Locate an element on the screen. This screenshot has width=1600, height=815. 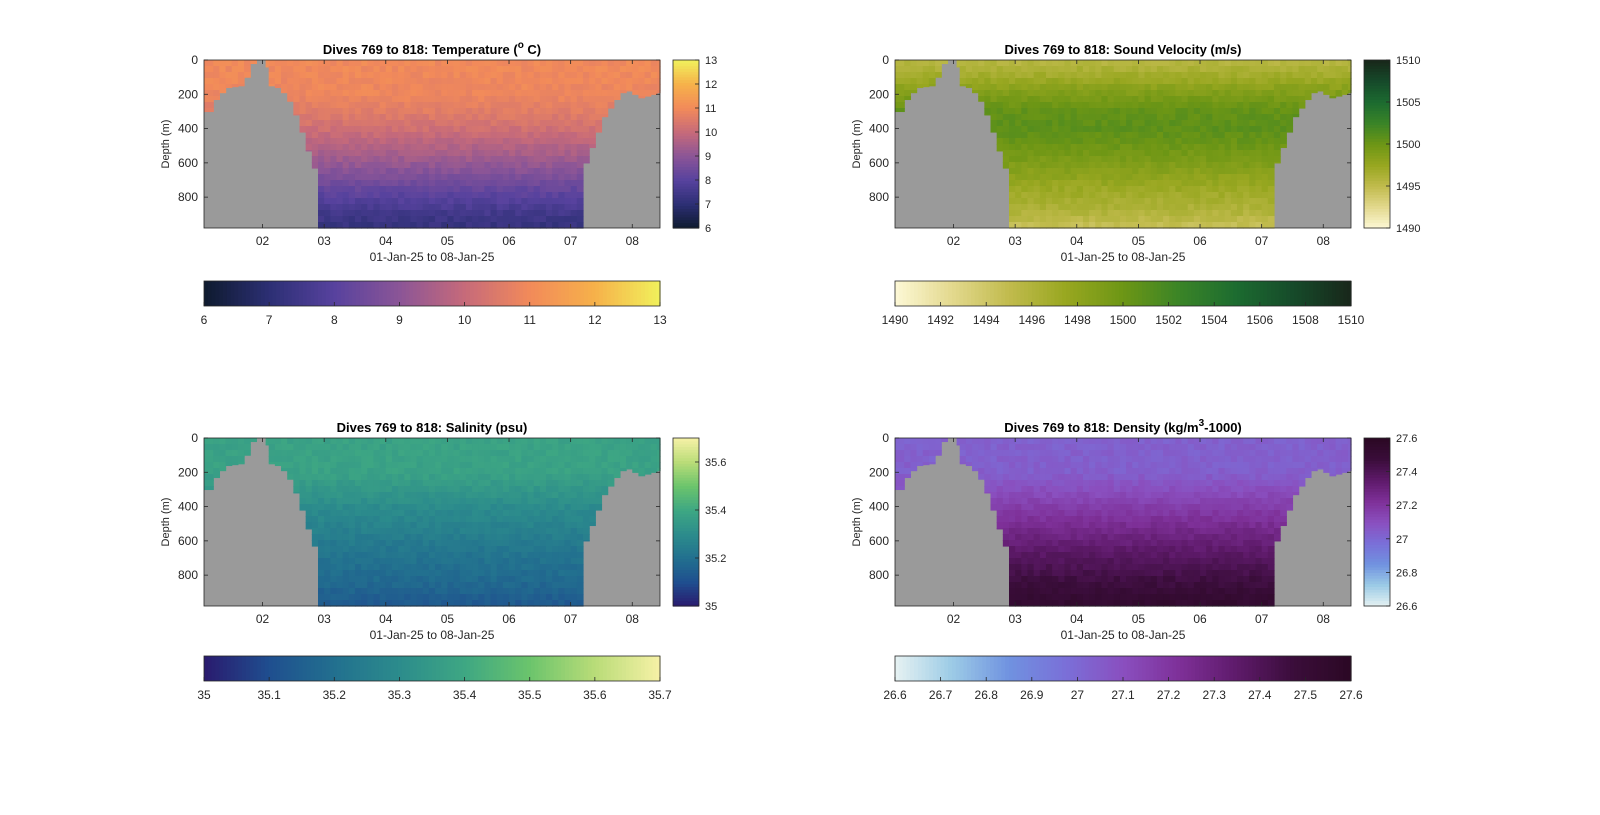
h-colorbar-tick-label: 1504 is located at coordinates (1214, 320).